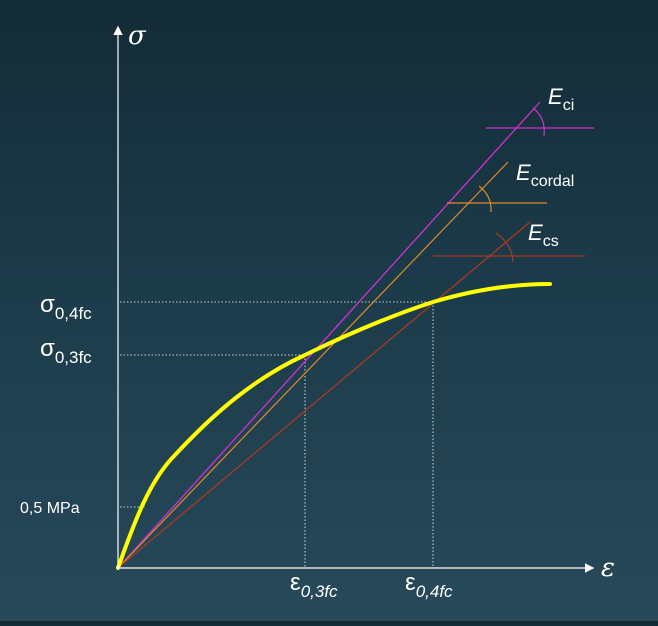  What do you see at coordinates (137, 36) in the screenshot?
I see `y-axis-symbol: σ` at bounding box center [137, 36].